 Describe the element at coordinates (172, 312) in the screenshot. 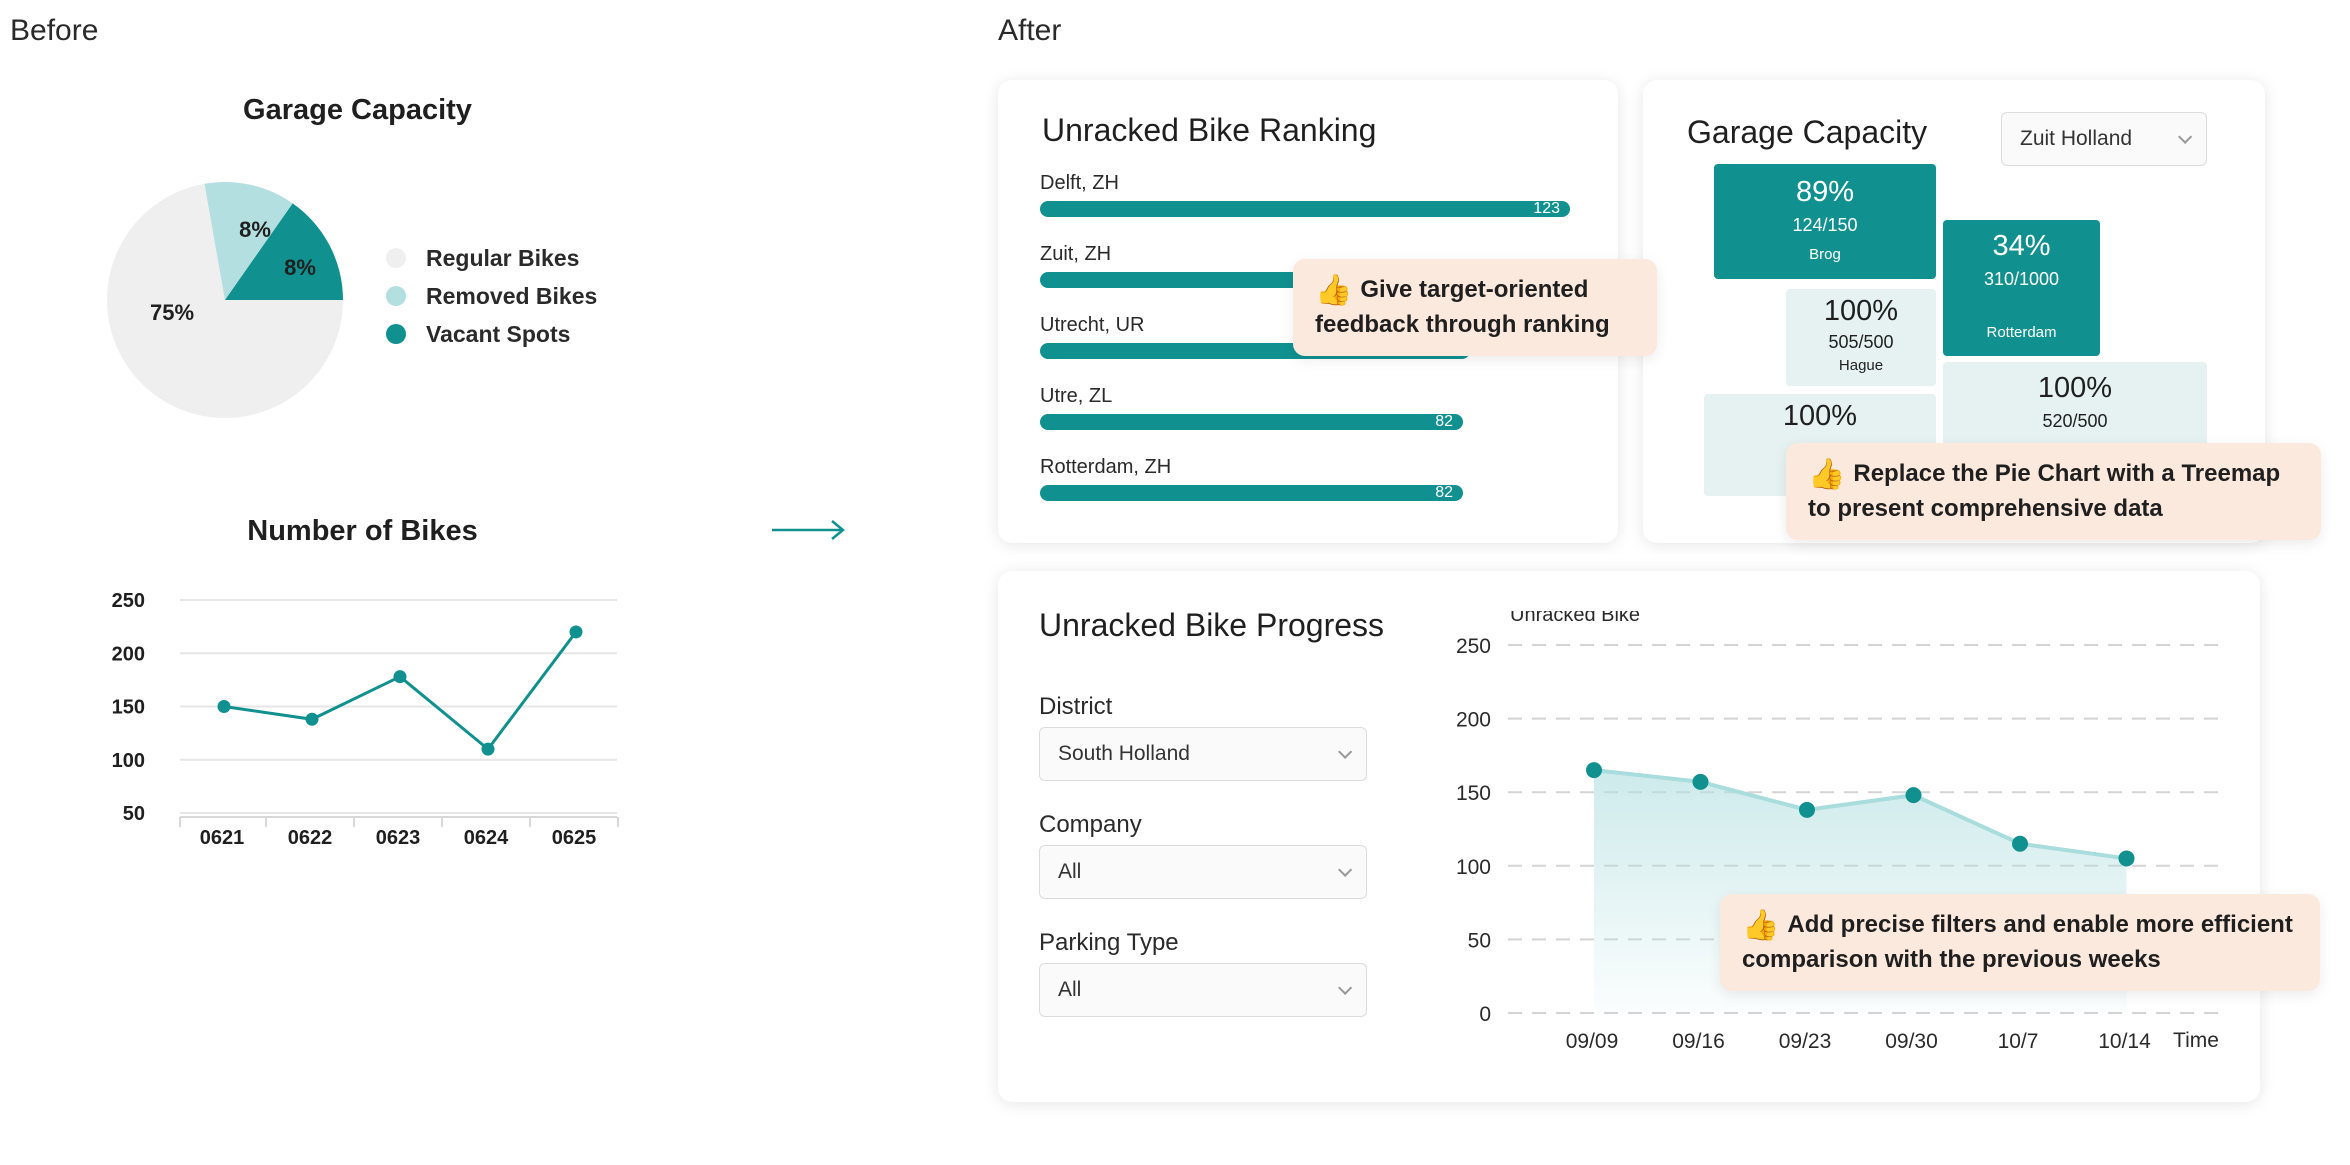

I see `pie-data-label: 75%` at that location.